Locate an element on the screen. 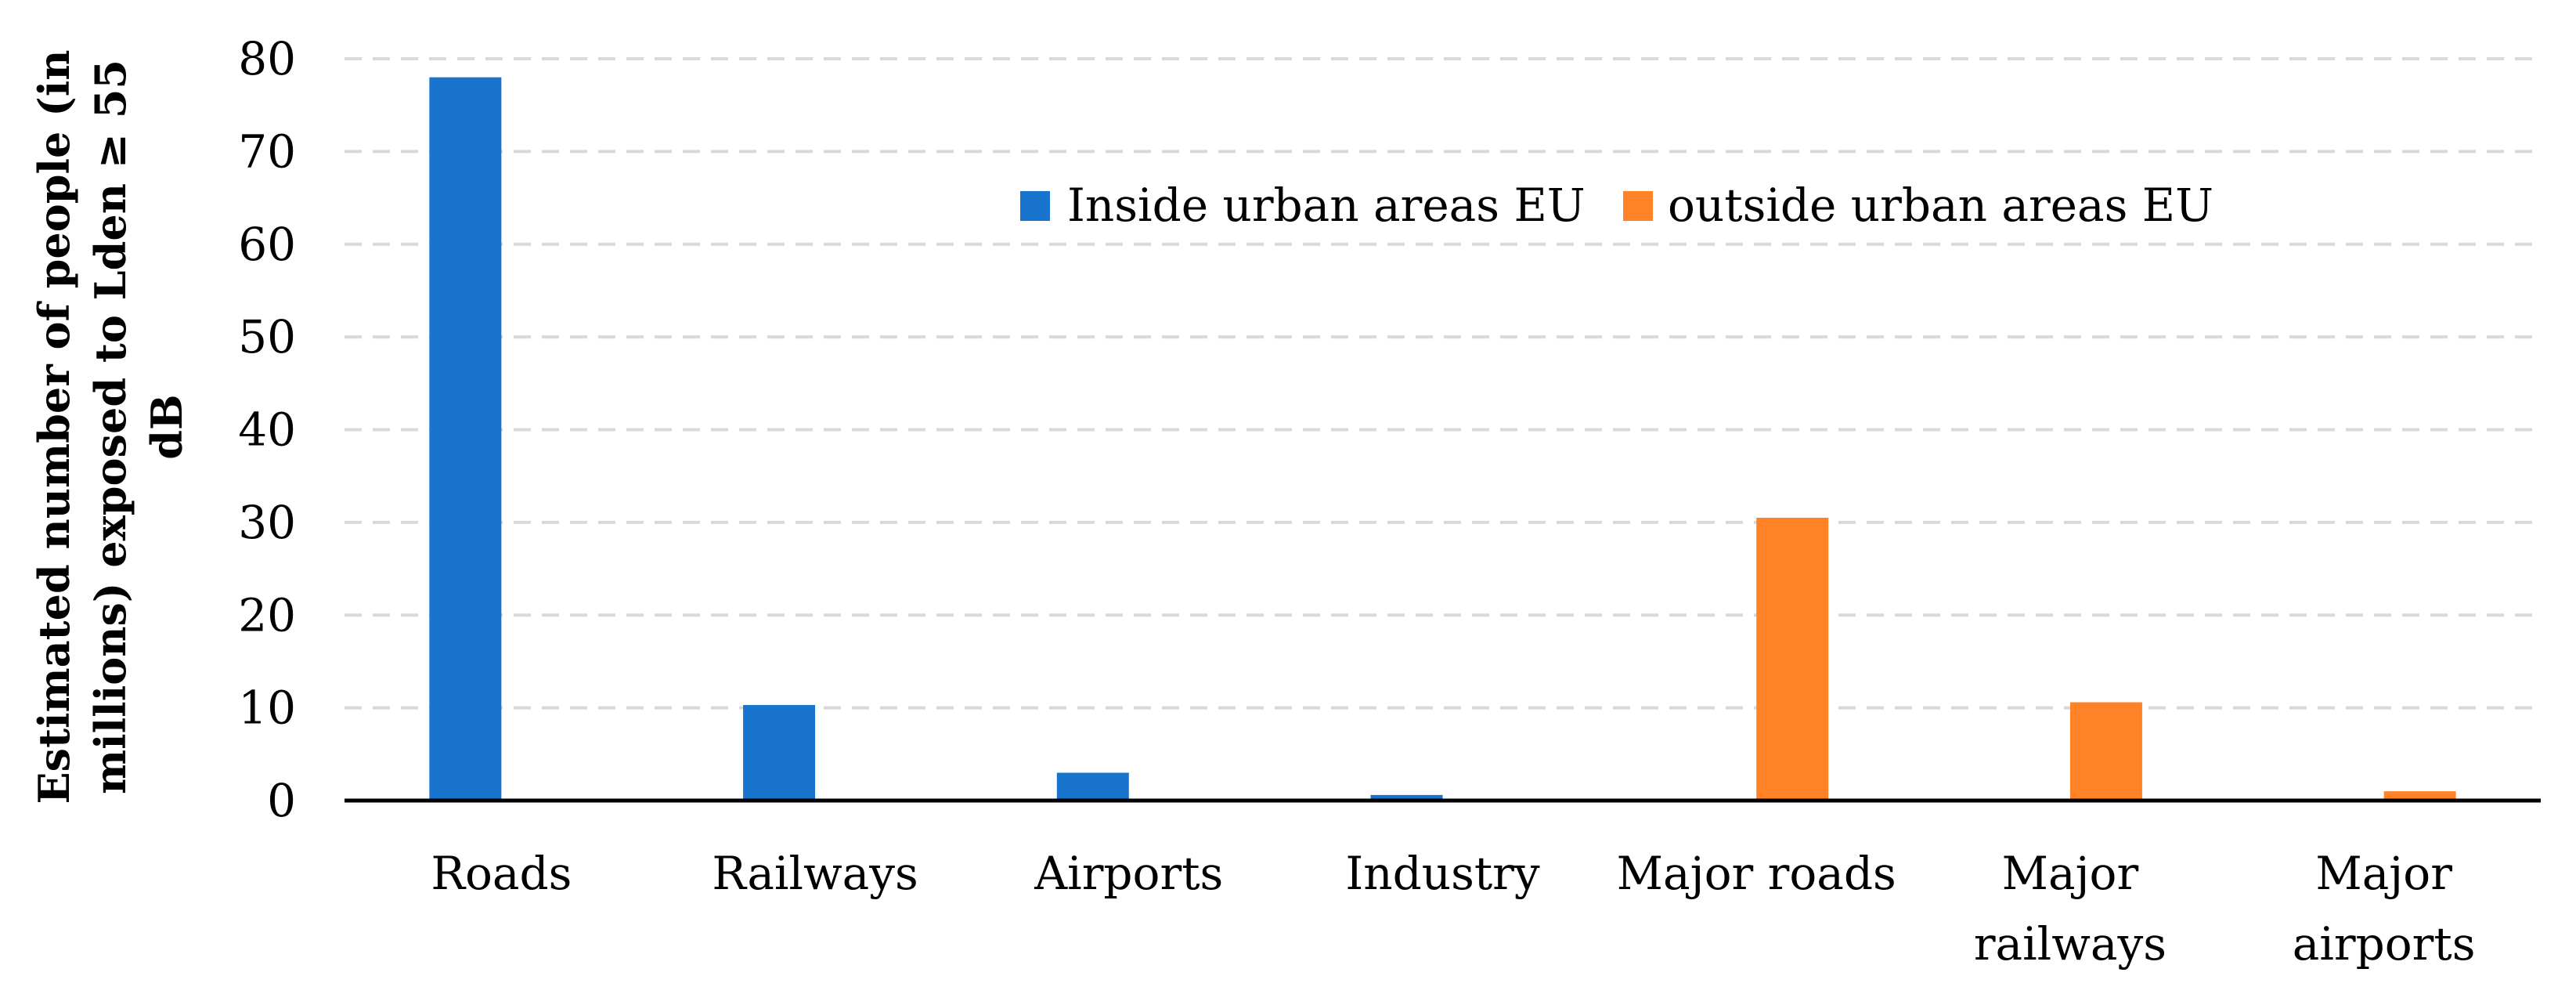  y-tick-label: 50 is located at coordinates (267, 336).